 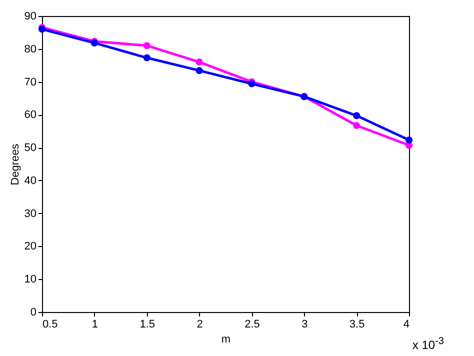 I want to click on text: x 10$^{-3}$, so click(x=428, y=344).